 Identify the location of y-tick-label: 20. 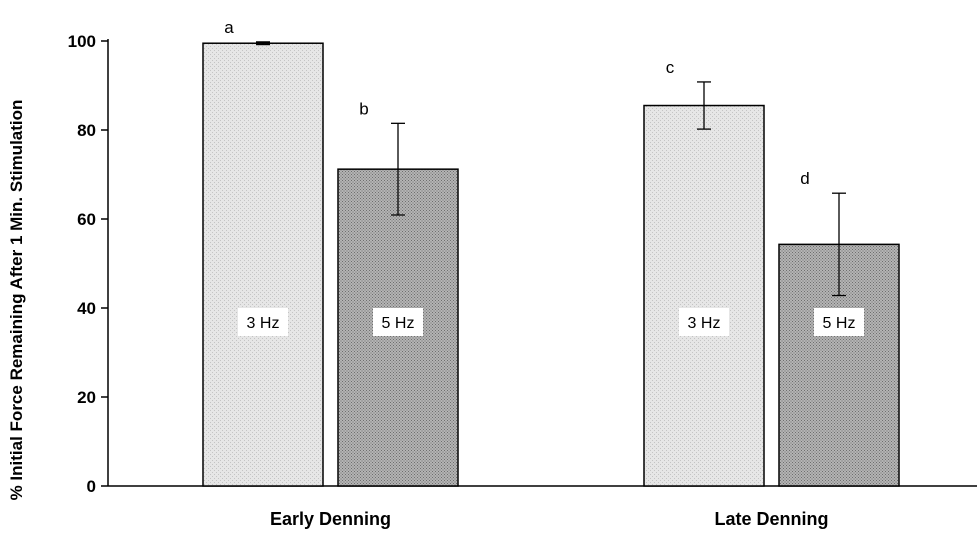
(86, 397).